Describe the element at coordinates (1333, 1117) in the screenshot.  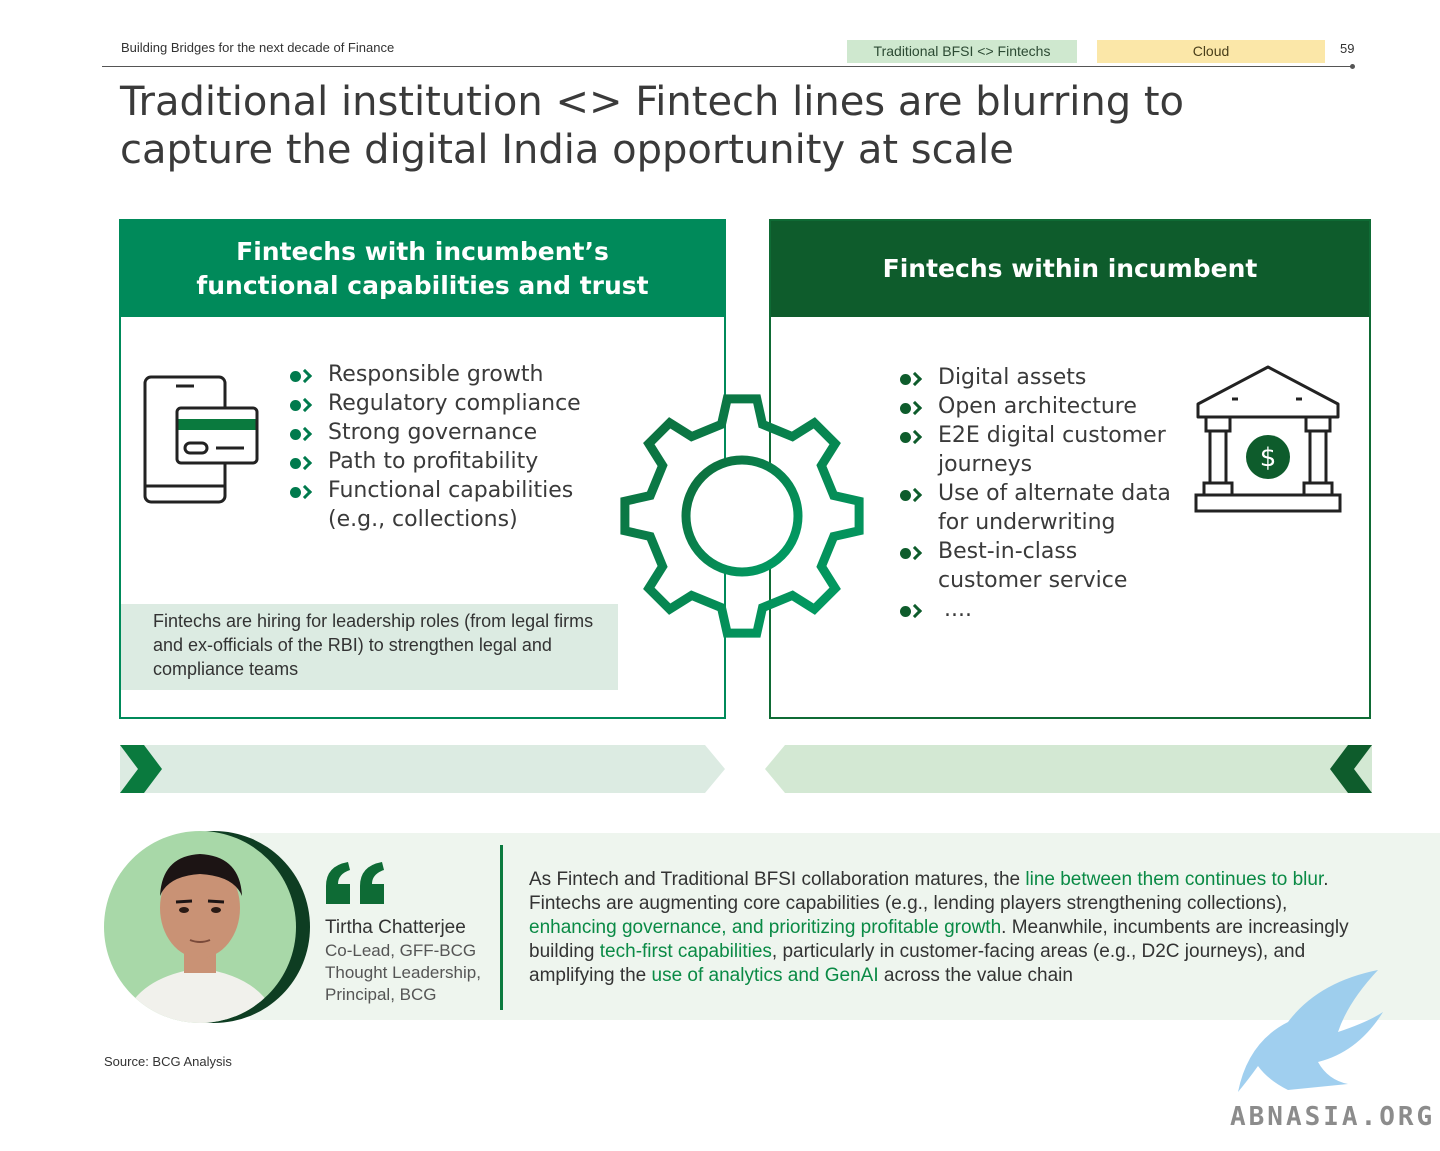
I see `watermark-text: ABNASIA.ORG` at that location.